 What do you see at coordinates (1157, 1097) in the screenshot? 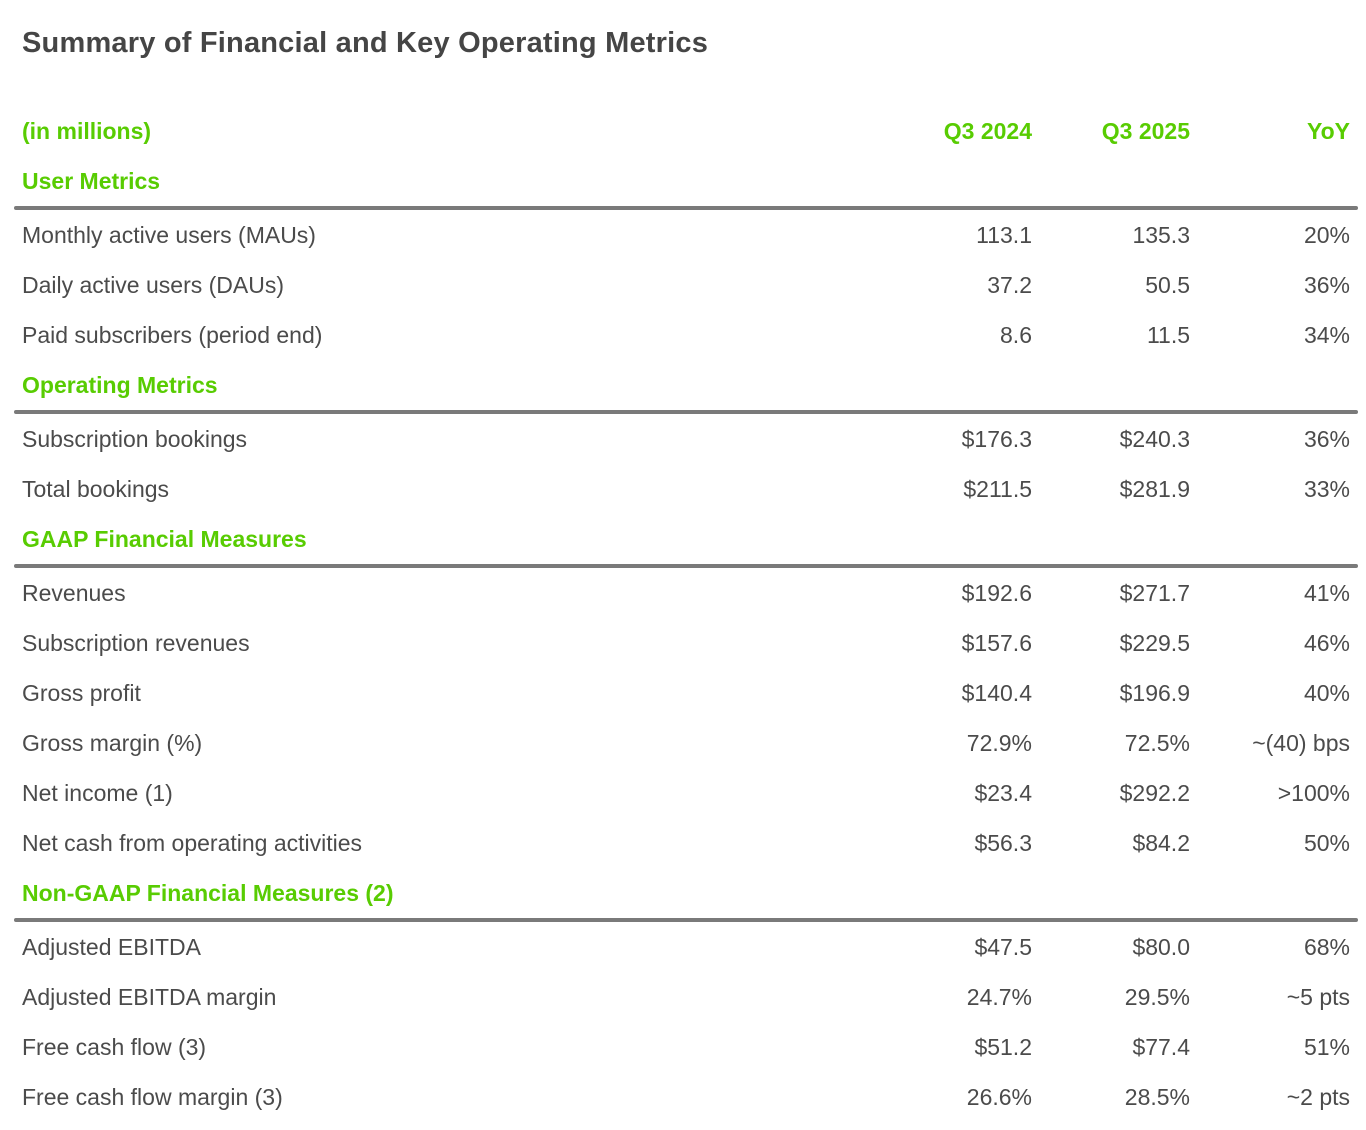
I see `value-q3-2025: 28.5%` at bounding box center [1157, 1097].